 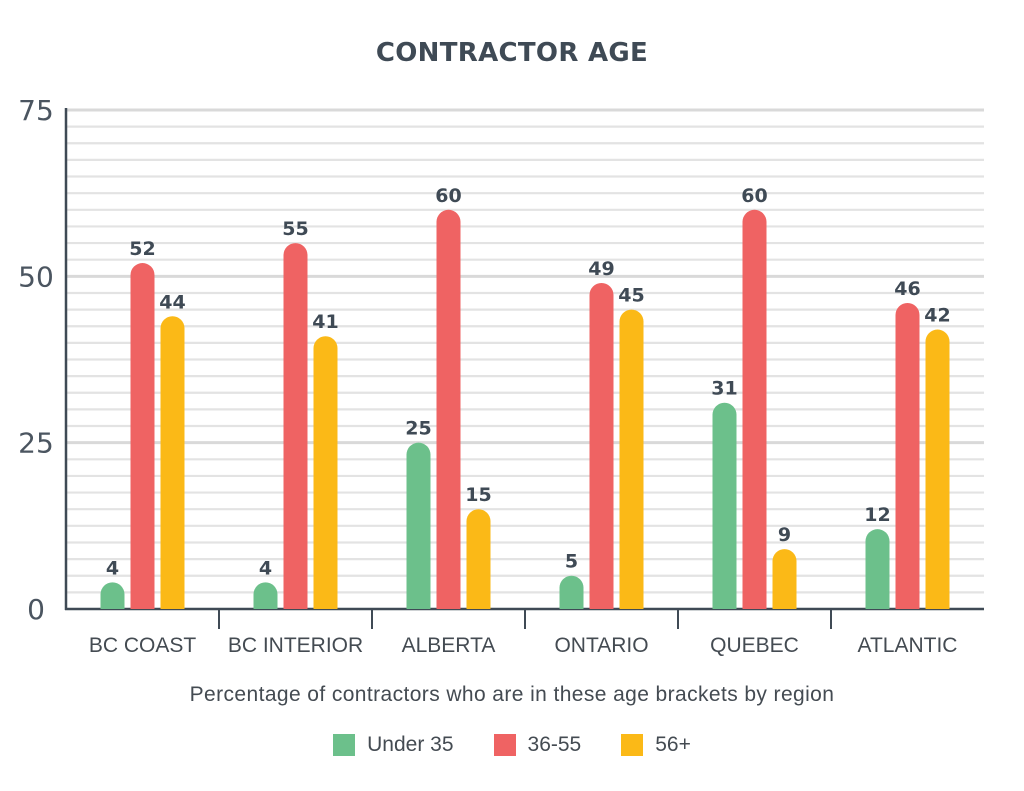 I want to click on legend-item: 36-55, so click(x=537, y=745).